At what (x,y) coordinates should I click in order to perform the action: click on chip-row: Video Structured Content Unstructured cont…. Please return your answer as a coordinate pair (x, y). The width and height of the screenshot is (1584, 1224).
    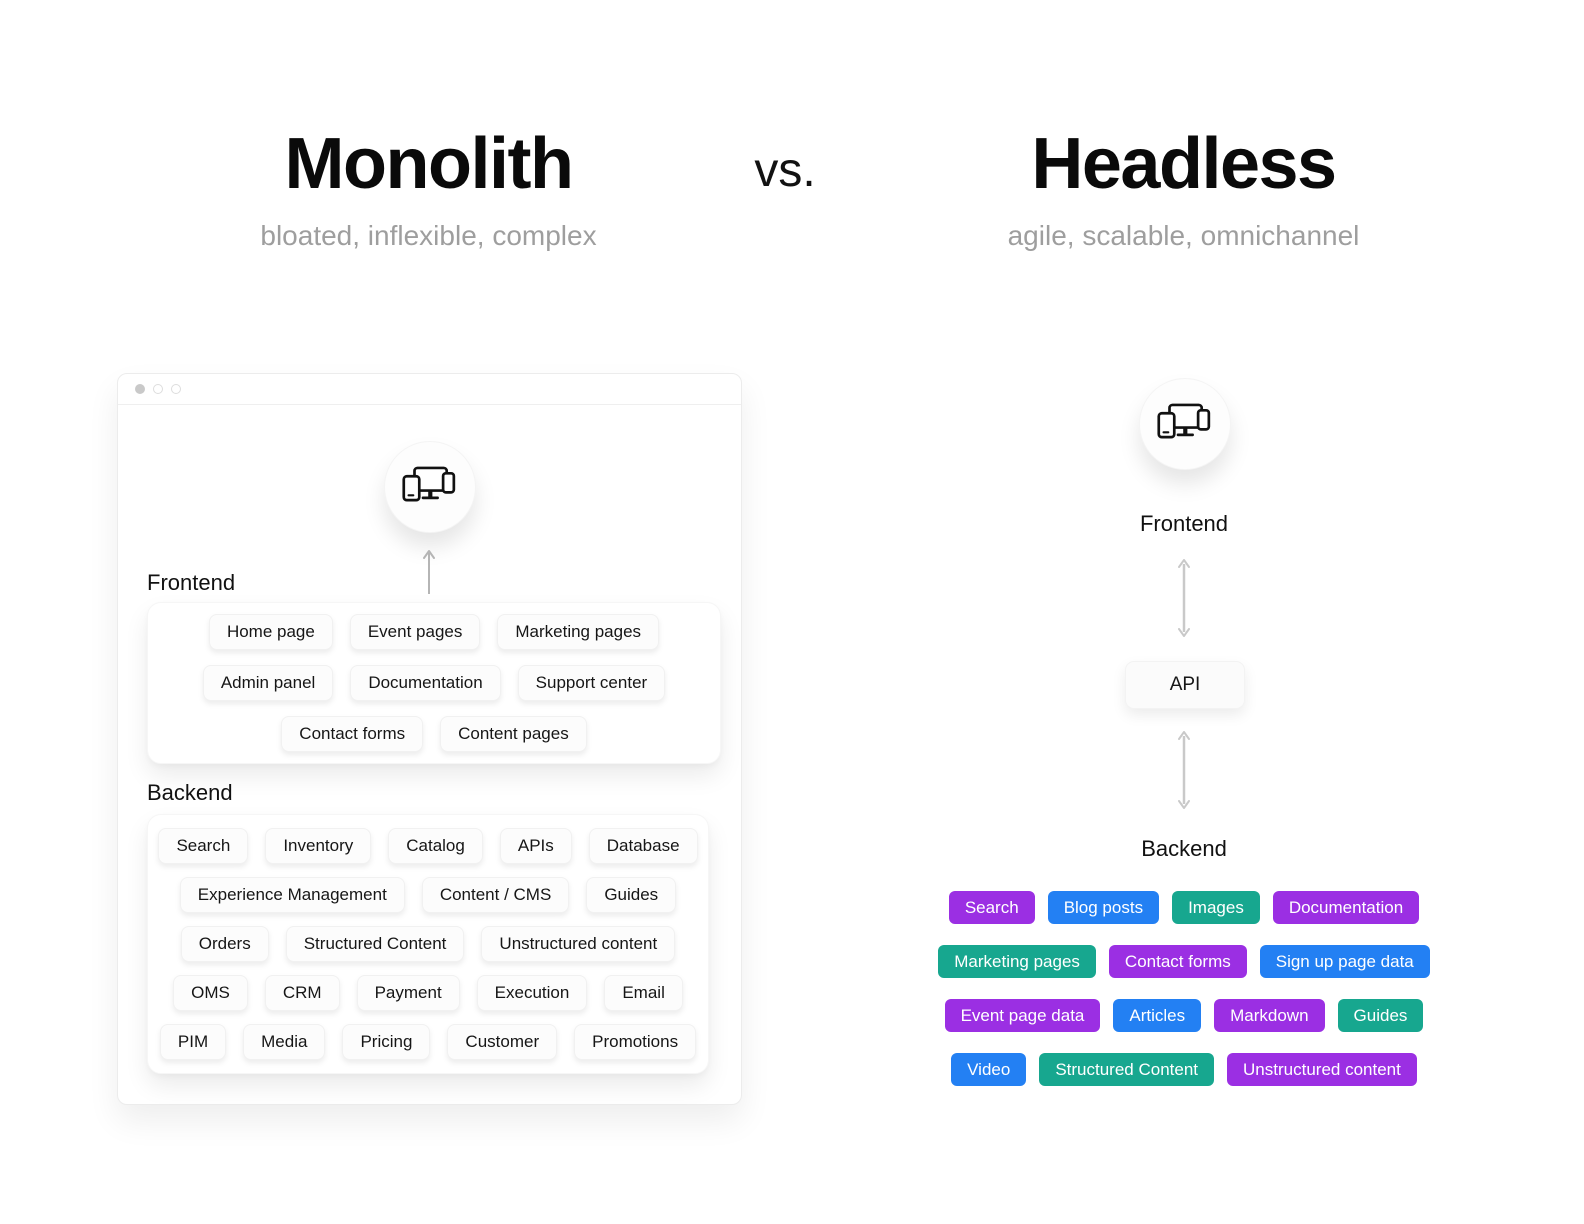
    Looking at the image, I should click on (1184, 1069).